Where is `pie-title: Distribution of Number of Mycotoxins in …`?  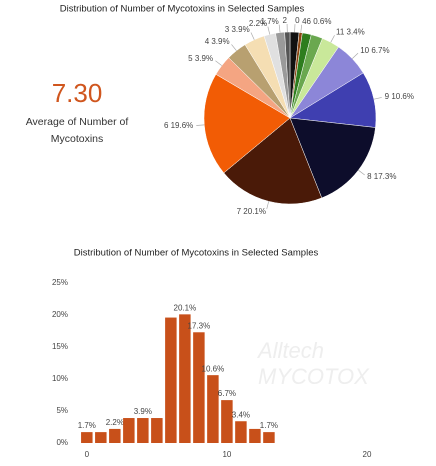
pie-title: Distribution of Number of Mycotoxins in … is located at coordinates (182, 9).